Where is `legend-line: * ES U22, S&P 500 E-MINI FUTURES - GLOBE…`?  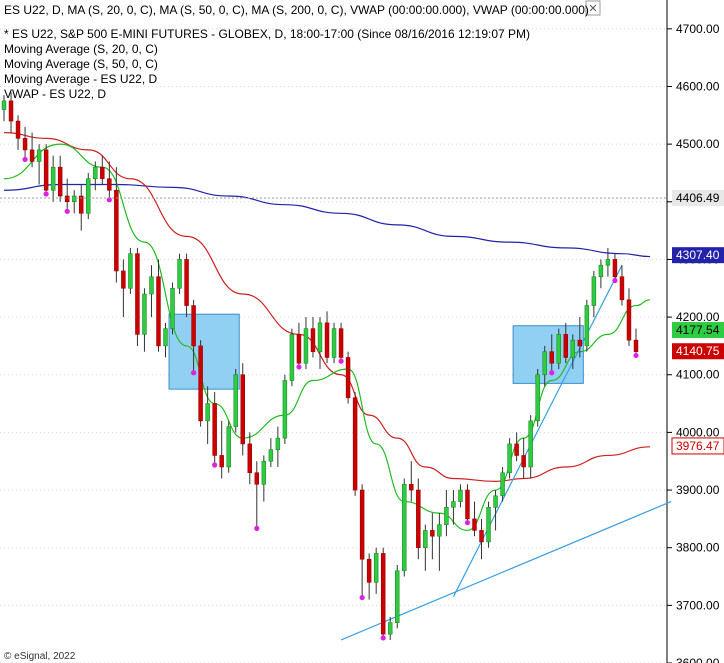
legend-line: * ES U22, S&P 500 E-MINI FUTURES - GLOBE… is located at coordinates (267, 34).